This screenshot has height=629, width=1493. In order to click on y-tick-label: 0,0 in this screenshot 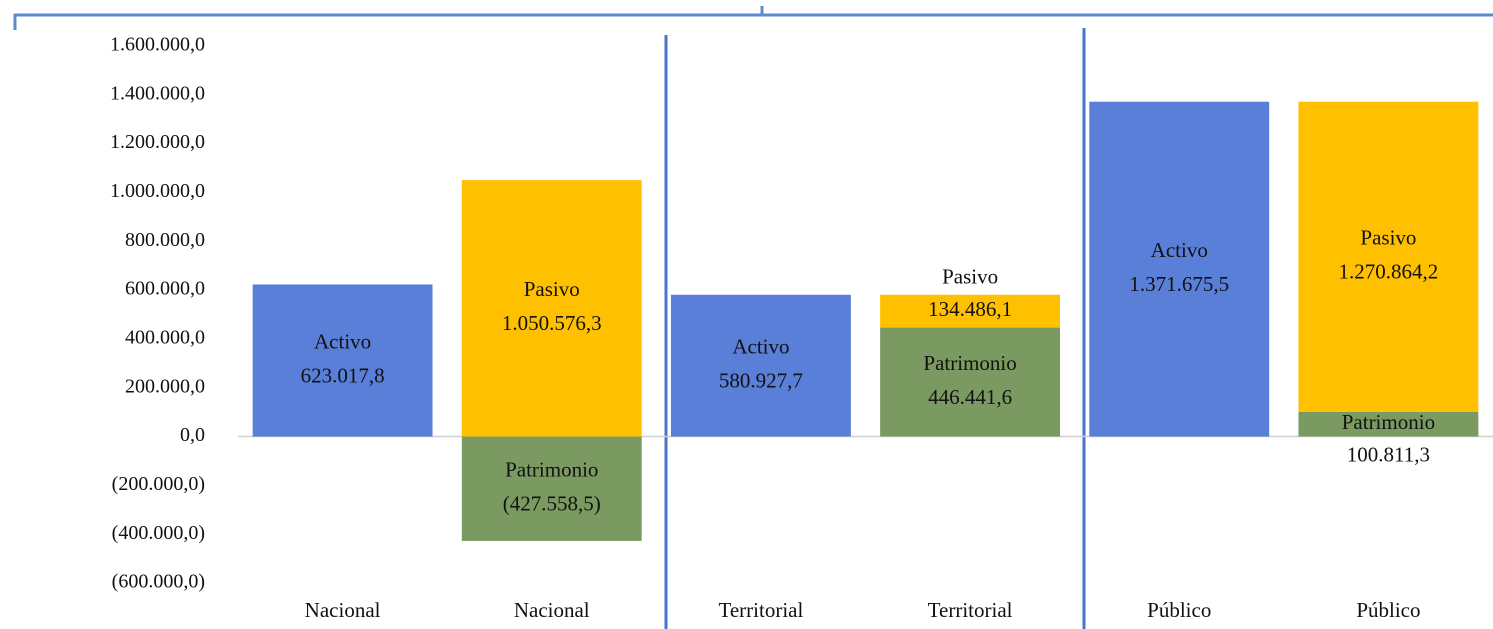, I will do `click(192, 435)`.